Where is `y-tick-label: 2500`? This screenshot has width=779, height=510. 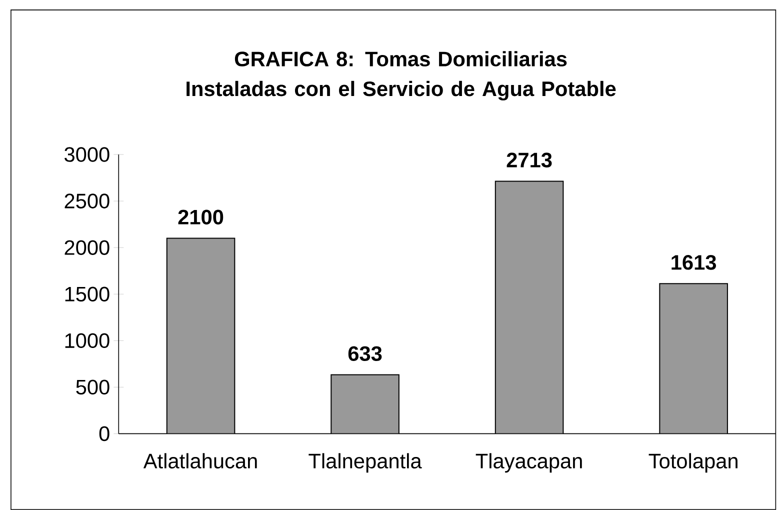 y-tick-label: 2500 is located at coordinates (87, 200).